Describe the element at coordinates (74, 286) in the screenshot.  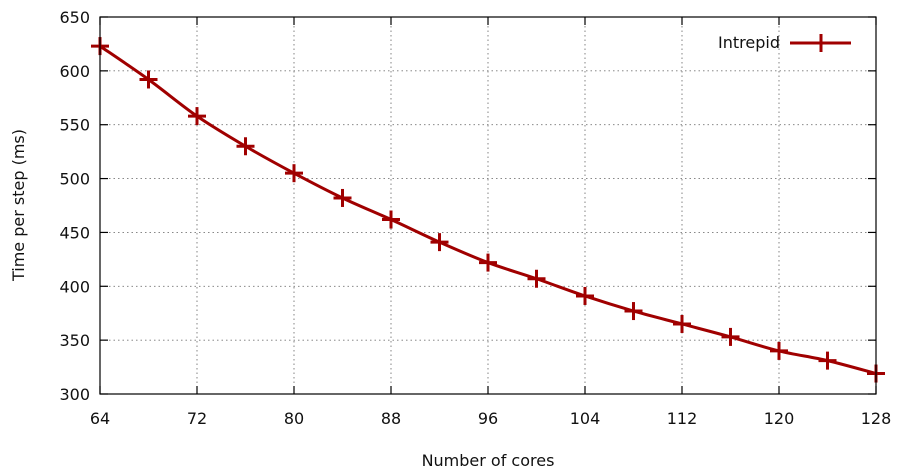
I see `y-tick-label: 400` at that location.